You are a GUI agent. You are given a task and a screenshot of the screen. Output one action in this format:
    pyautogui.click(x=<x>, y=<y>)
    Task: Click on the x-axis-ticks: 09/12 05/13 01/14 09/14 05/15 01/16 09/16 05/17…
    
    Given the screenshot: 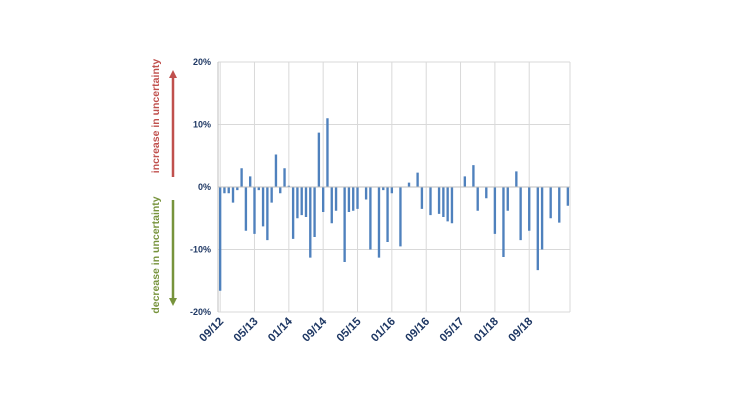 What is the action you would take?
    pyautogui.click(x=366, y=329)
    